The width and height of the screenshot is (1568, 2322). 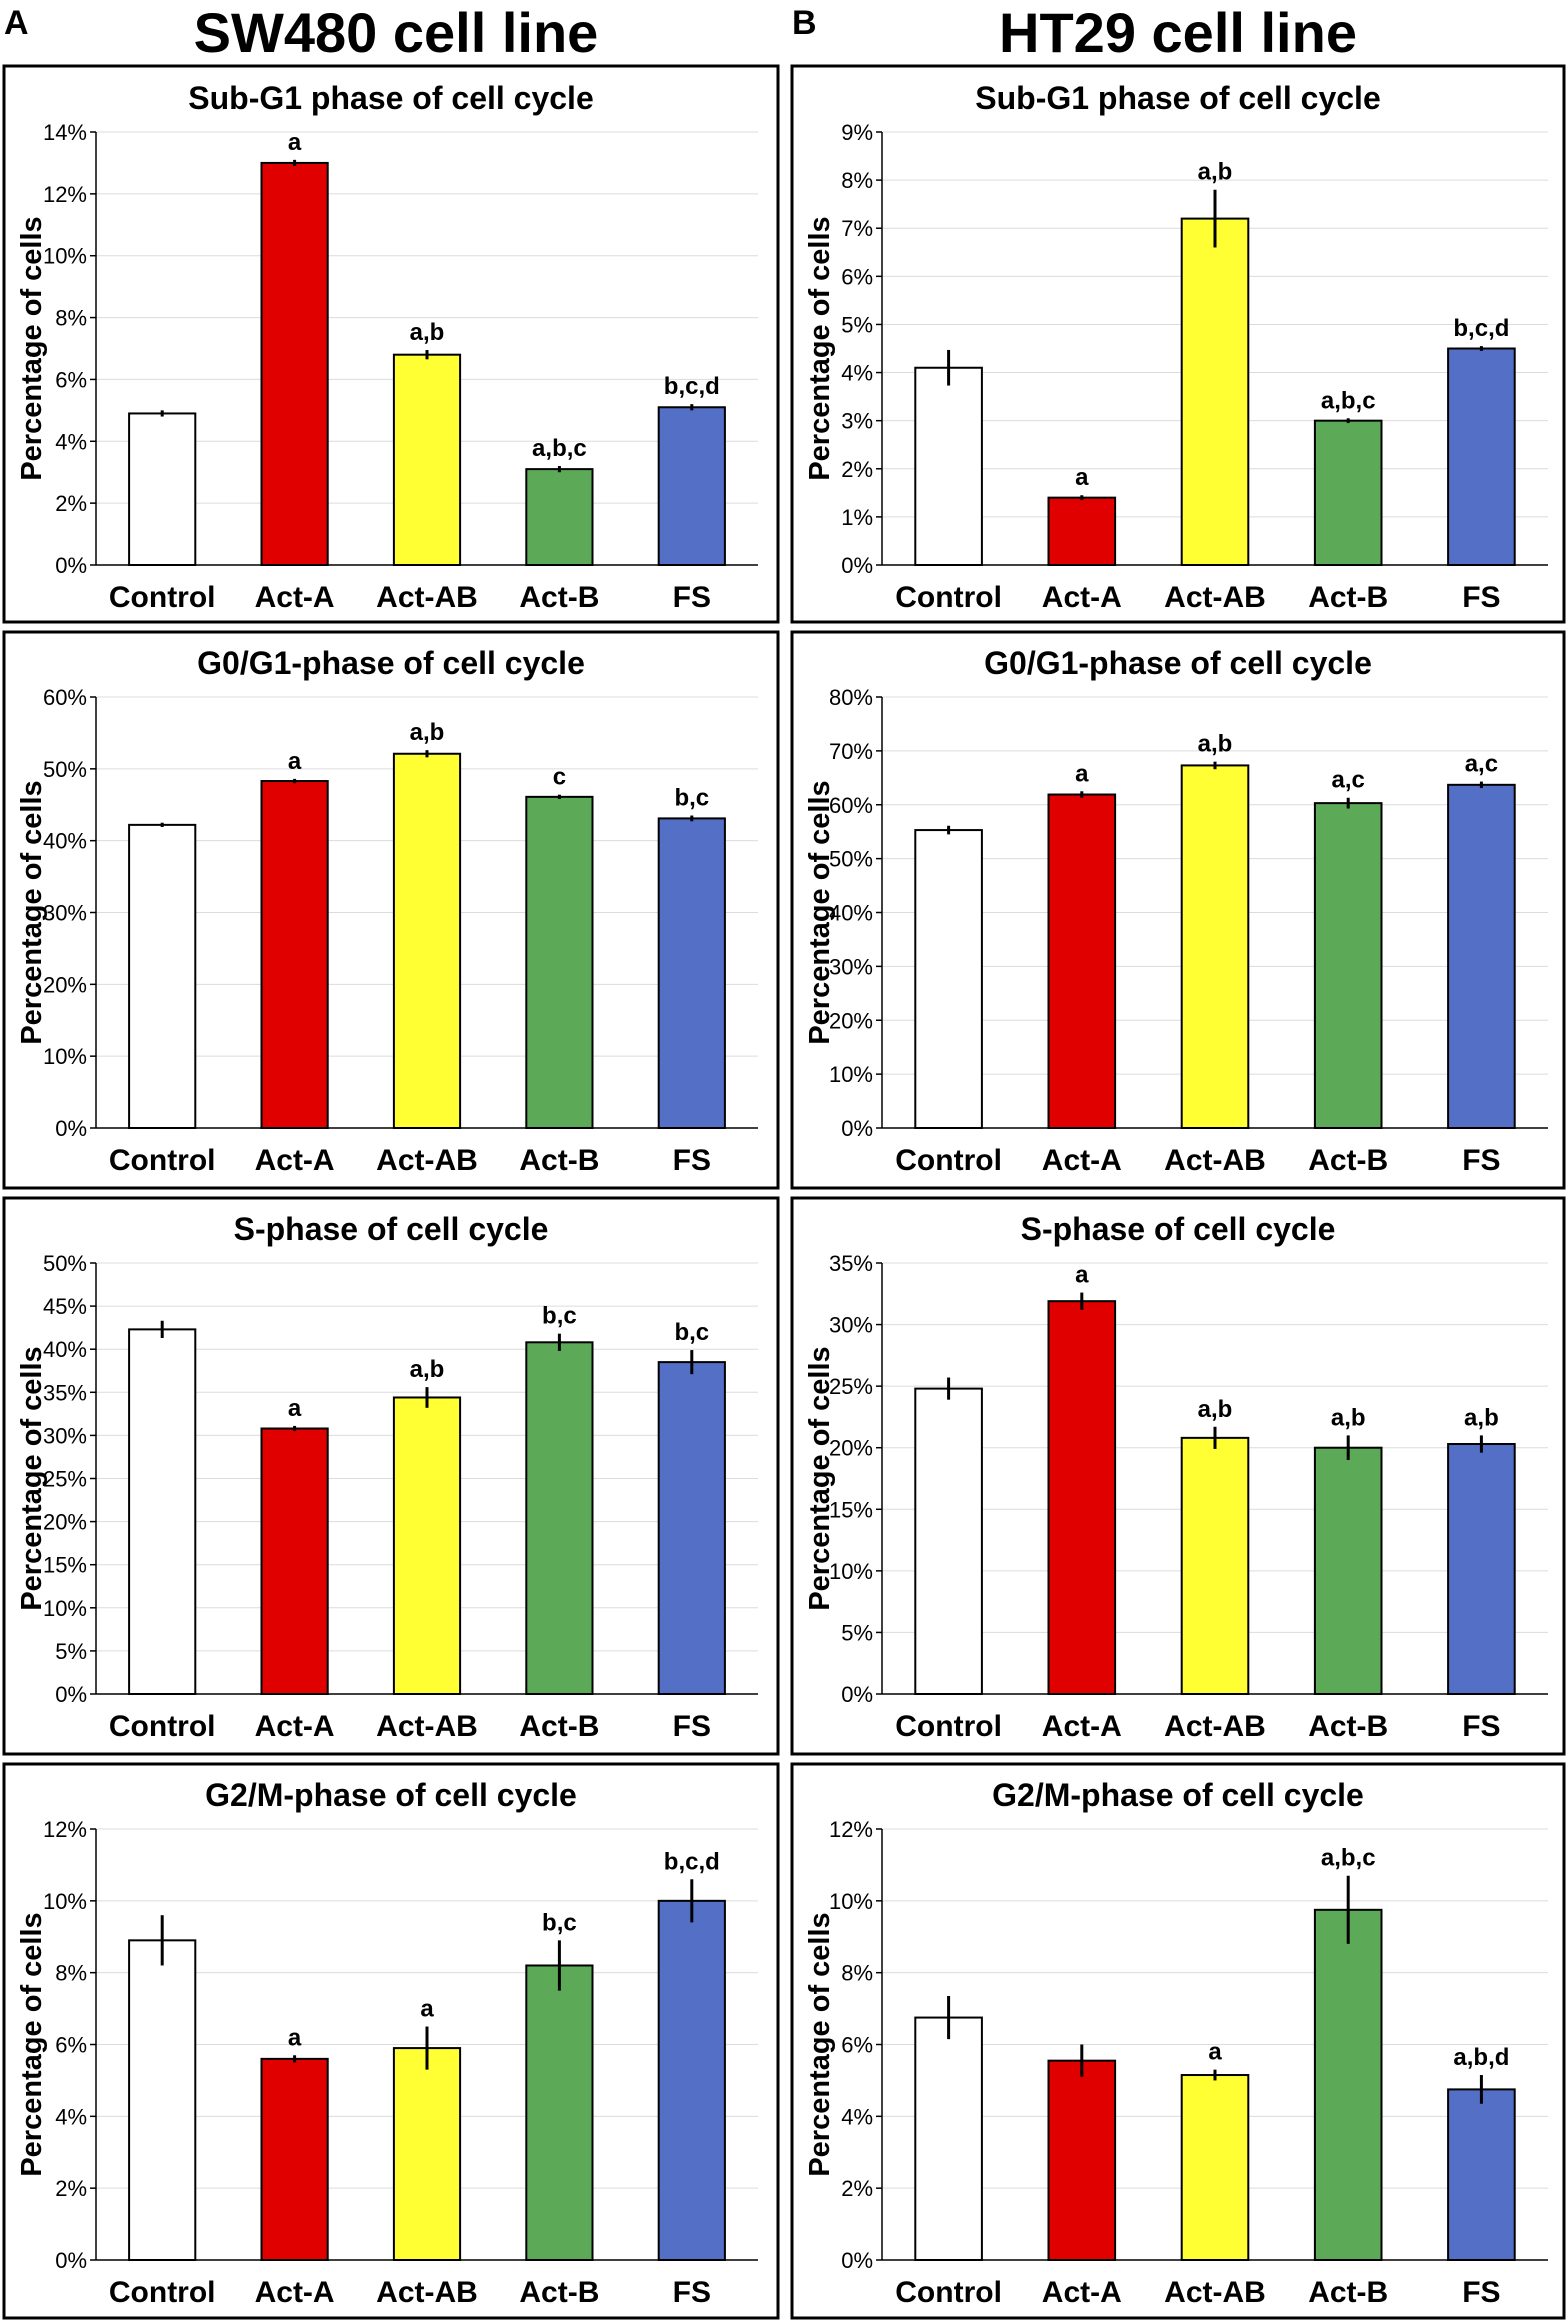 What do you see at coordinates (559, 777) in the screenshot?
I see `significance-label-c: c` at bounding box center [559, 777].